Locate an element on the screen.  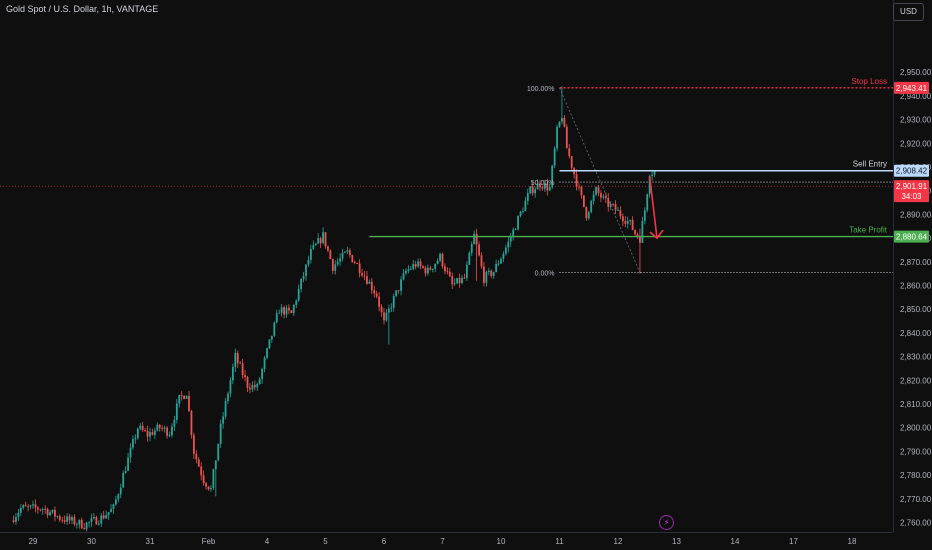
y-tick-label: 2,840.00 is located at coordinates (916, 333).